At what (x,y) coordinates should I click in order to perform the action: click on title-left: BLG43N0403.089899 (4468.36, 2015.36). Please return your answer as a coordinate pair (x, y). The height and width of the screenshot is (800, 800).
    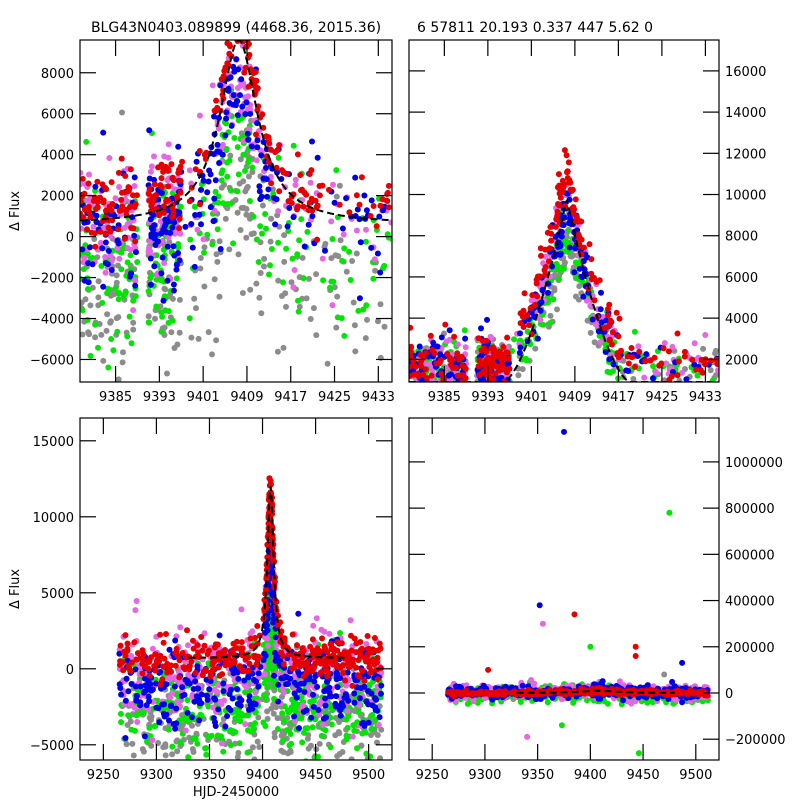
    Looking at the image, I should click on (236, 28).